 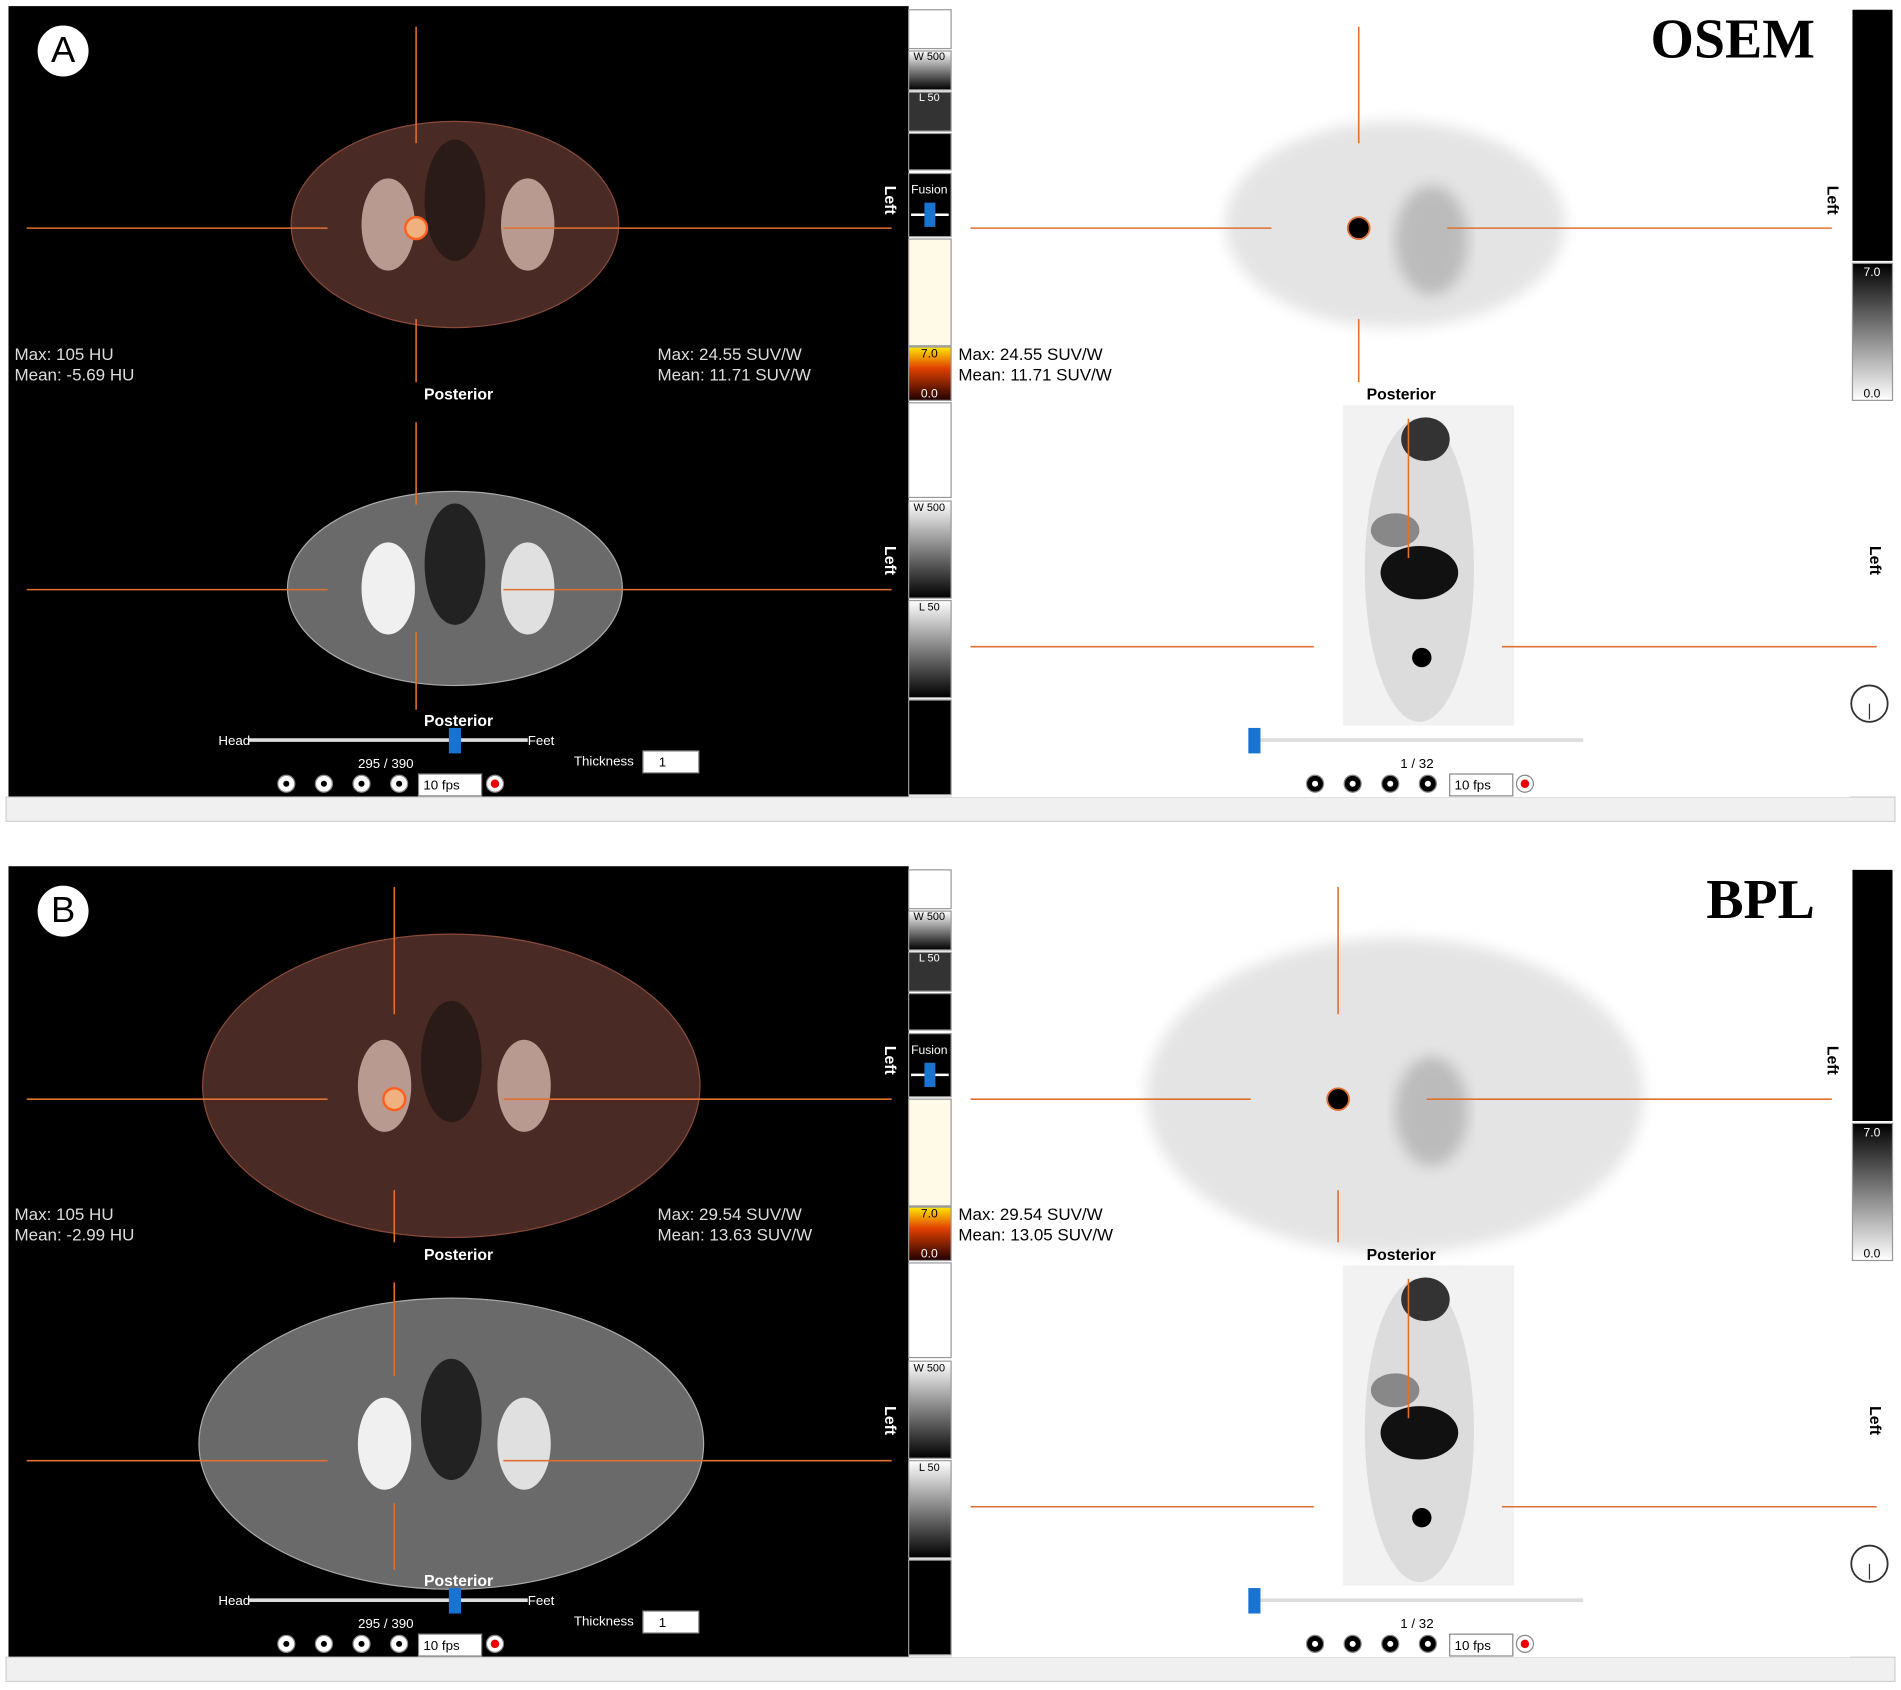 What do you see at coordinates (662, 762) in the screenshot?
I see `thickness-value: 1` at bounding box center [662, 762].